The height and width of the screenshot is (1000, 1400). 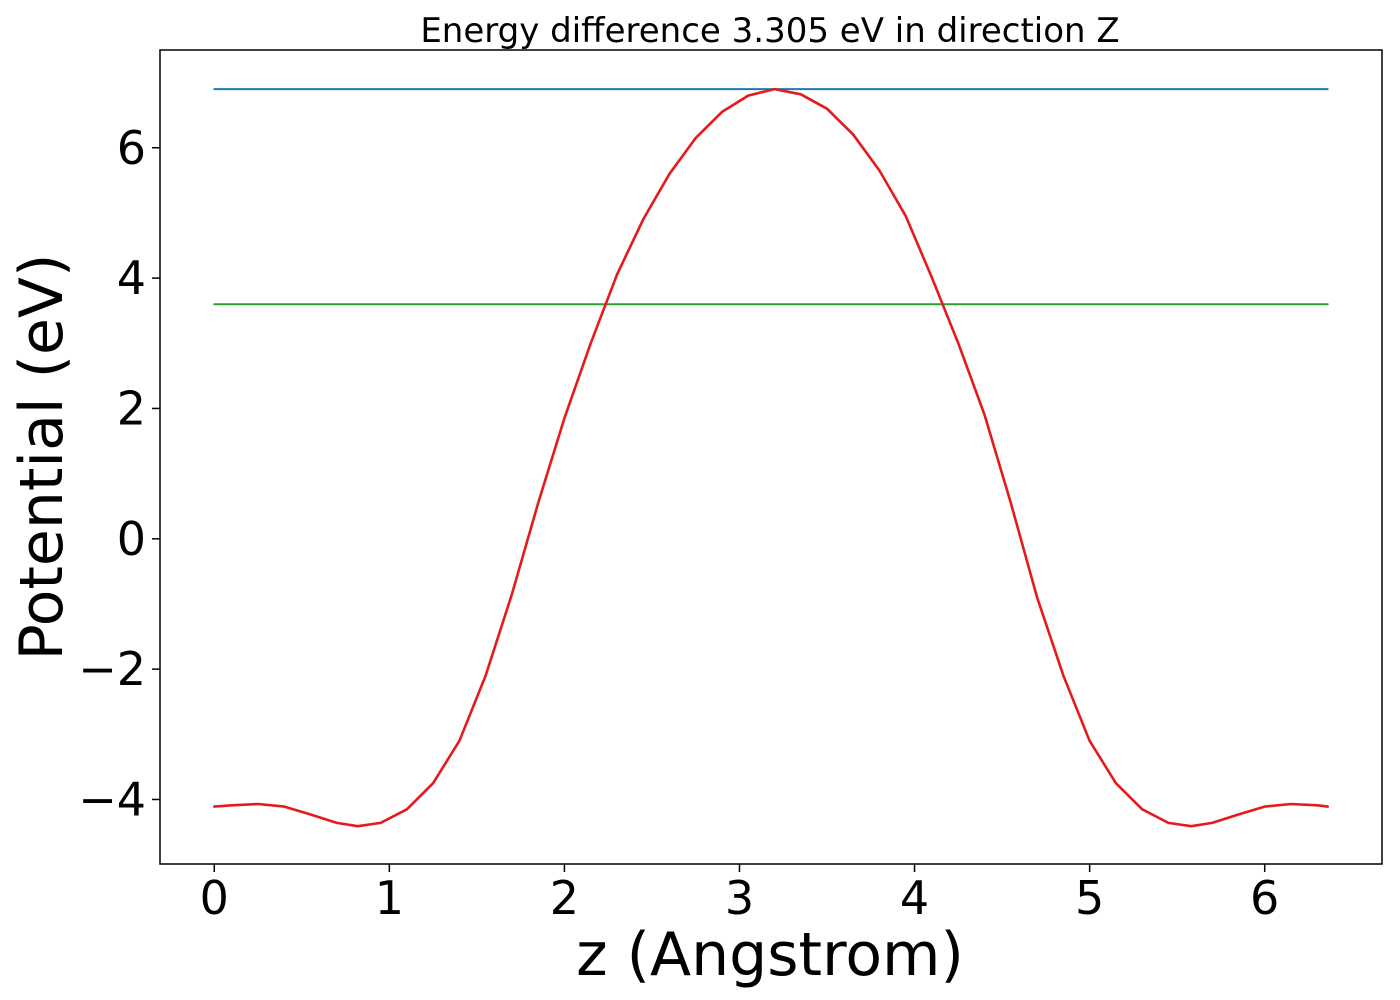 What do you see at coordinates (214, 898) in the screenshot?
I see `x-tick-label: 0` at bounding box center [214, 898].